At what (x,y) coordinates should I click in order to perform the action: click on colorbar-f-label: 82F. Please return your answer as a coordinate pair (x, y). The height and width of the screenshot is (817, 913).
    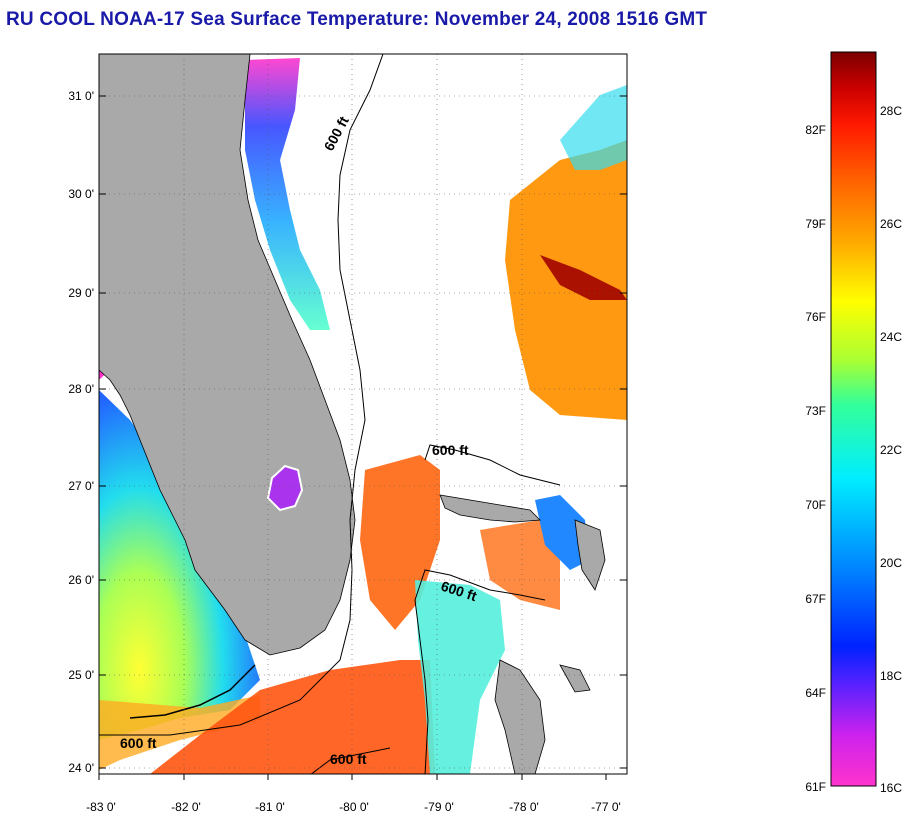
    Looking at the image, I should click on (815, 130).